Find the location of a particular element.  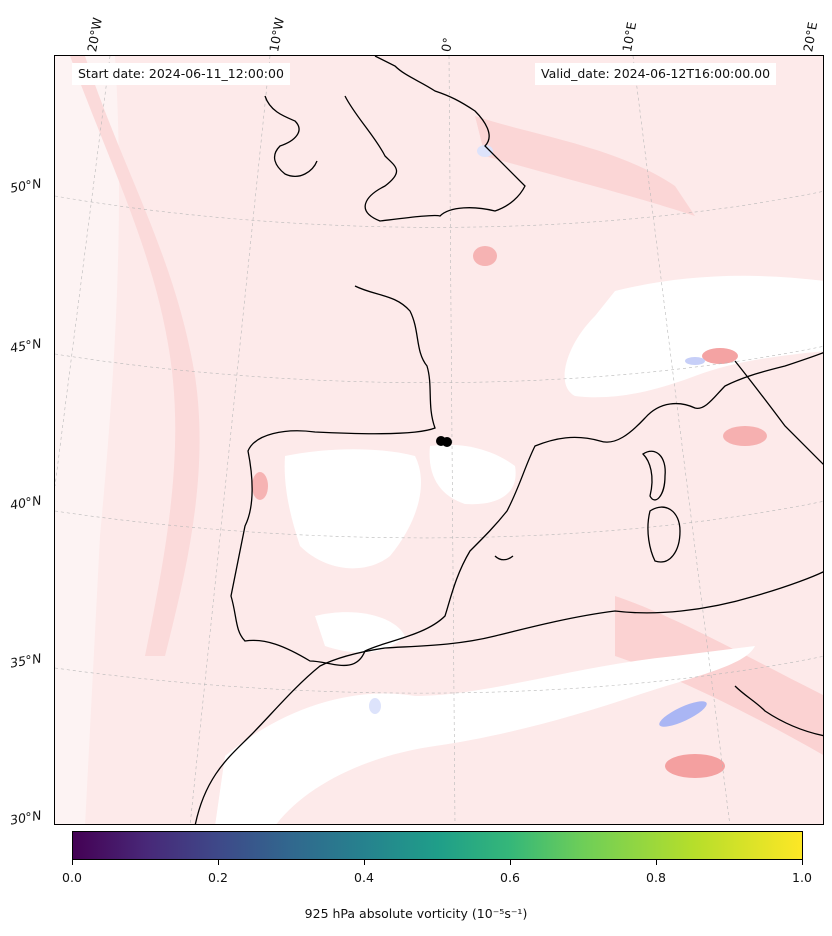

vorticity-zero-zone-alps is located at coordinates (693, 336).